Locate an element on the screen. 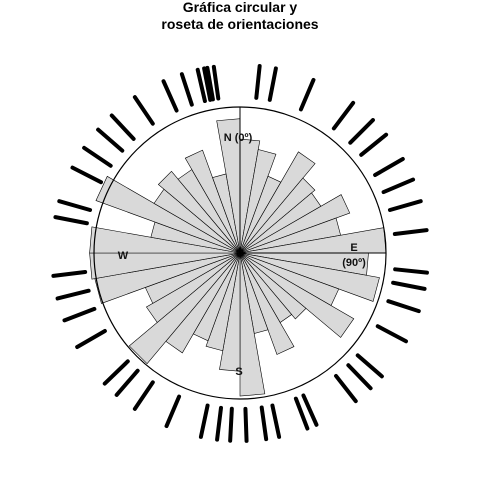 This screenshot has height=480, width=480. south-label: S is located at coordinates (238, 372).